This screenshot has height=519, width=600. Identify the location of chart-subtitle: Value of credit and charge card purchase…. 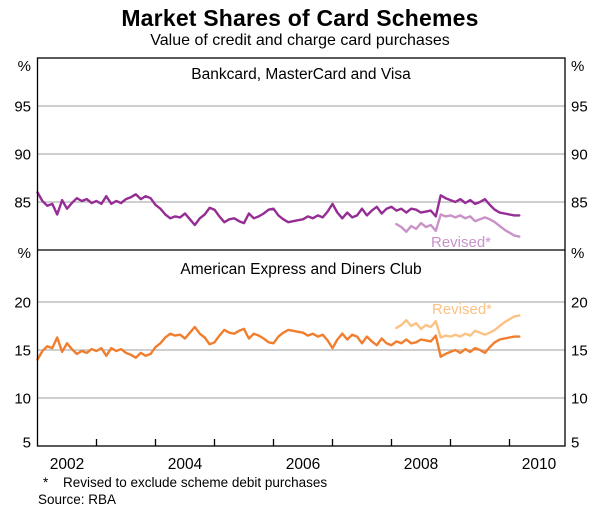
(300, 40).